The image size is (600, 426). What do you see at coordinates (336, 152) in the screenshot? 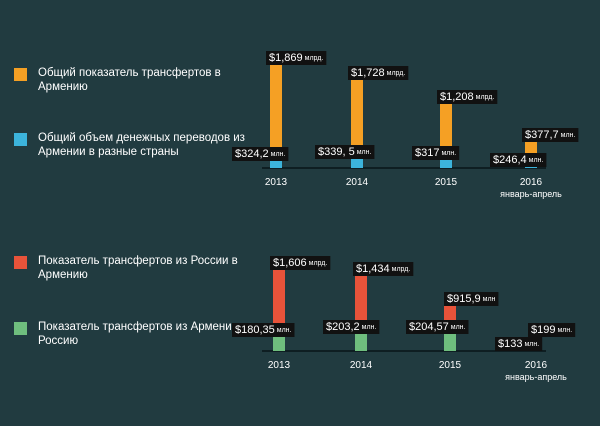
I see `data-label-value: $339, 5` at bounding box center [336, 152].